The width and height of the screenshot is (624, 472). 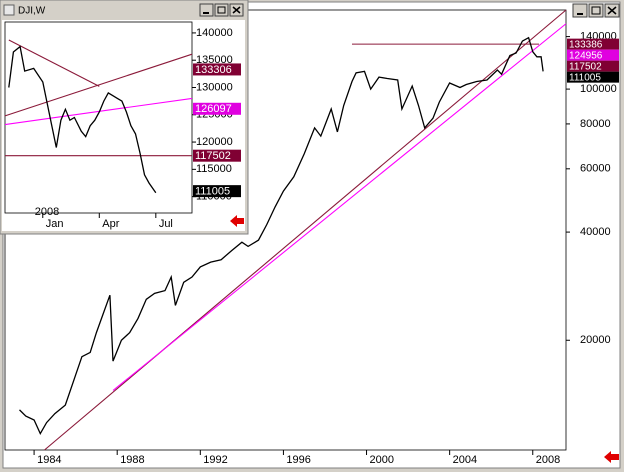 I want to click on y-tick-label: 60000, so click(x=595, y=169).